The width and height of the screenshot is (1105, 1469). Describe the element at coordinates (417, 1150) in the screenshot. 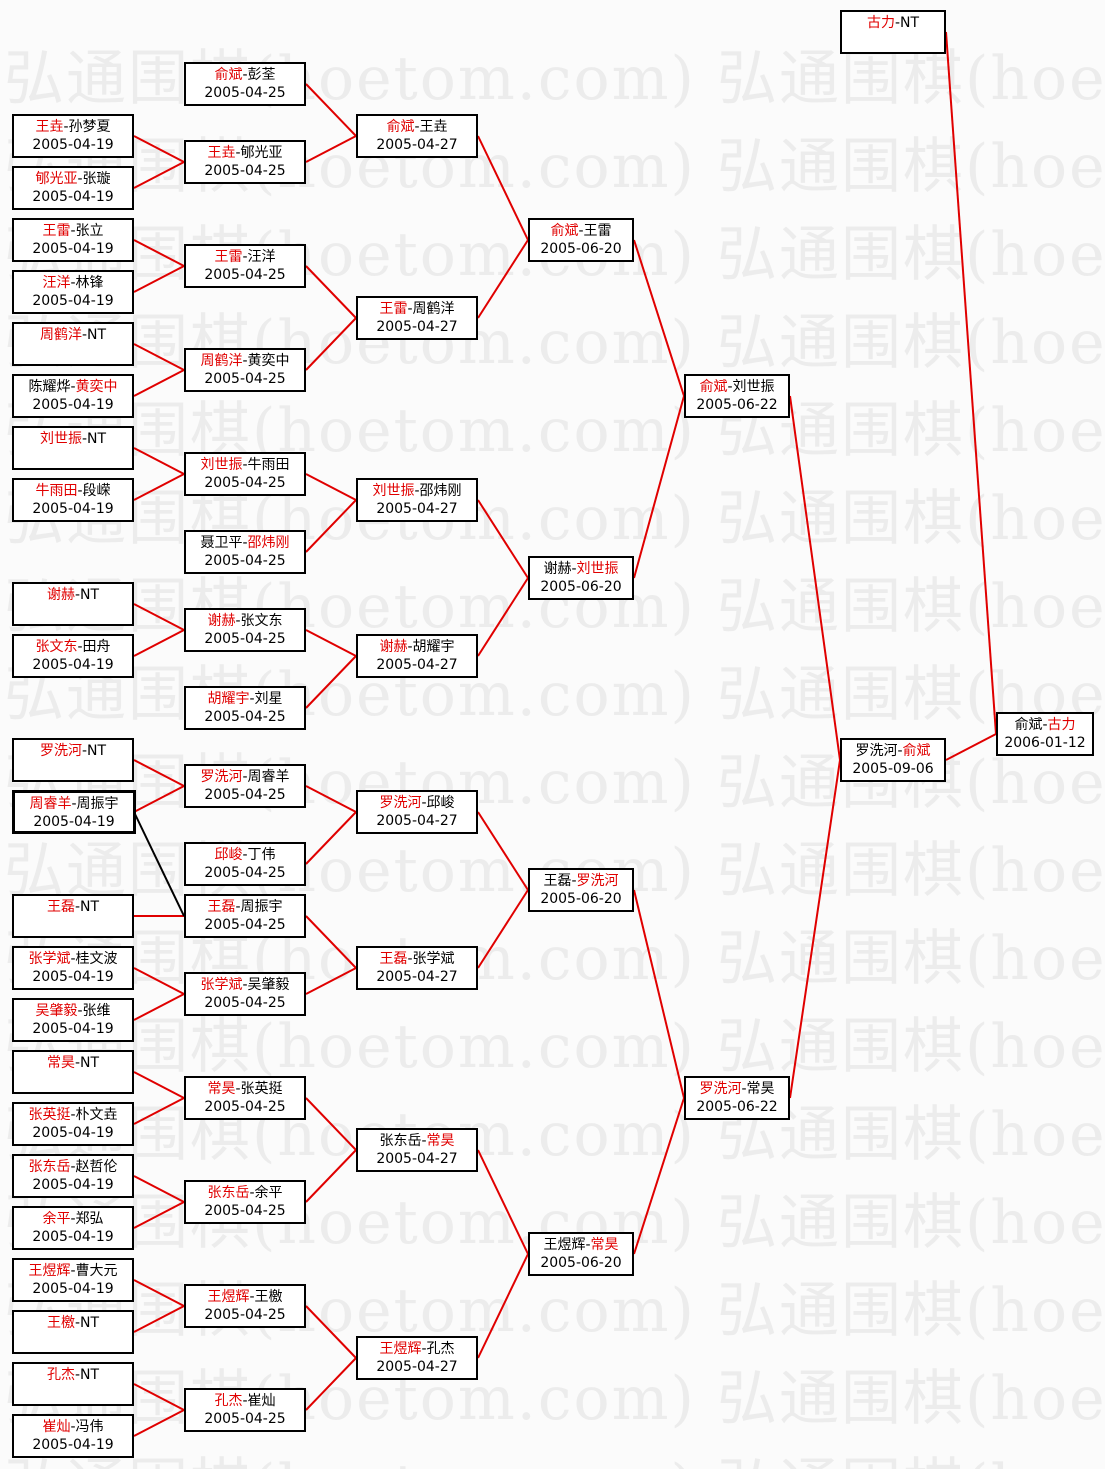

I see `match-box-round-3: 张东岳-常昊 2005-04-27` at that location.